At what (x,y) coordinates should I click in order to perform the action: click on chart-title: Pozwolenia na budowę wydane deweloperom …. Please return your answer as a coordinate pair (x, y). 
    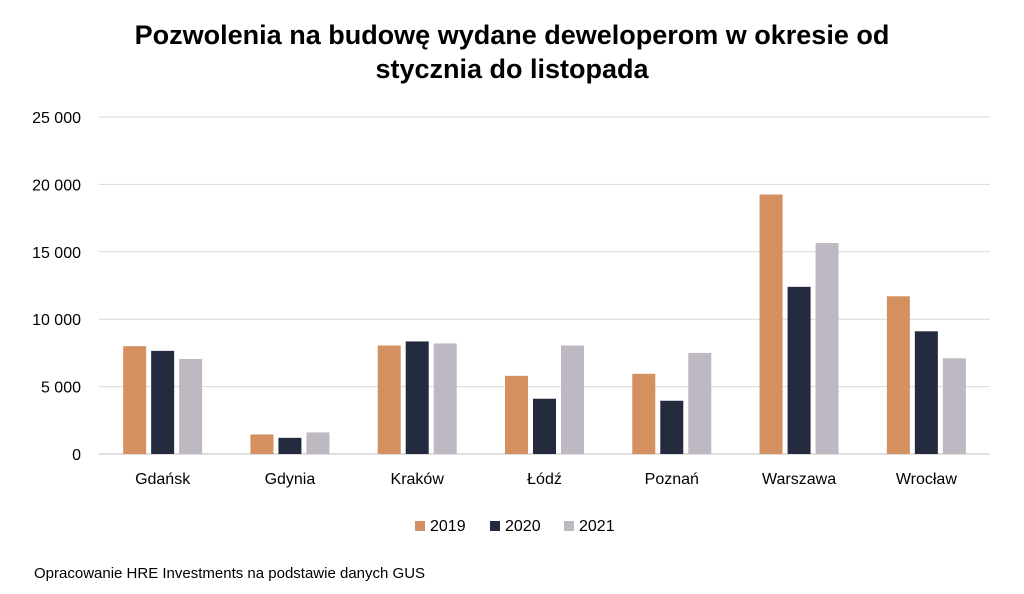
    Looking at the image, I should click on (512, 52).